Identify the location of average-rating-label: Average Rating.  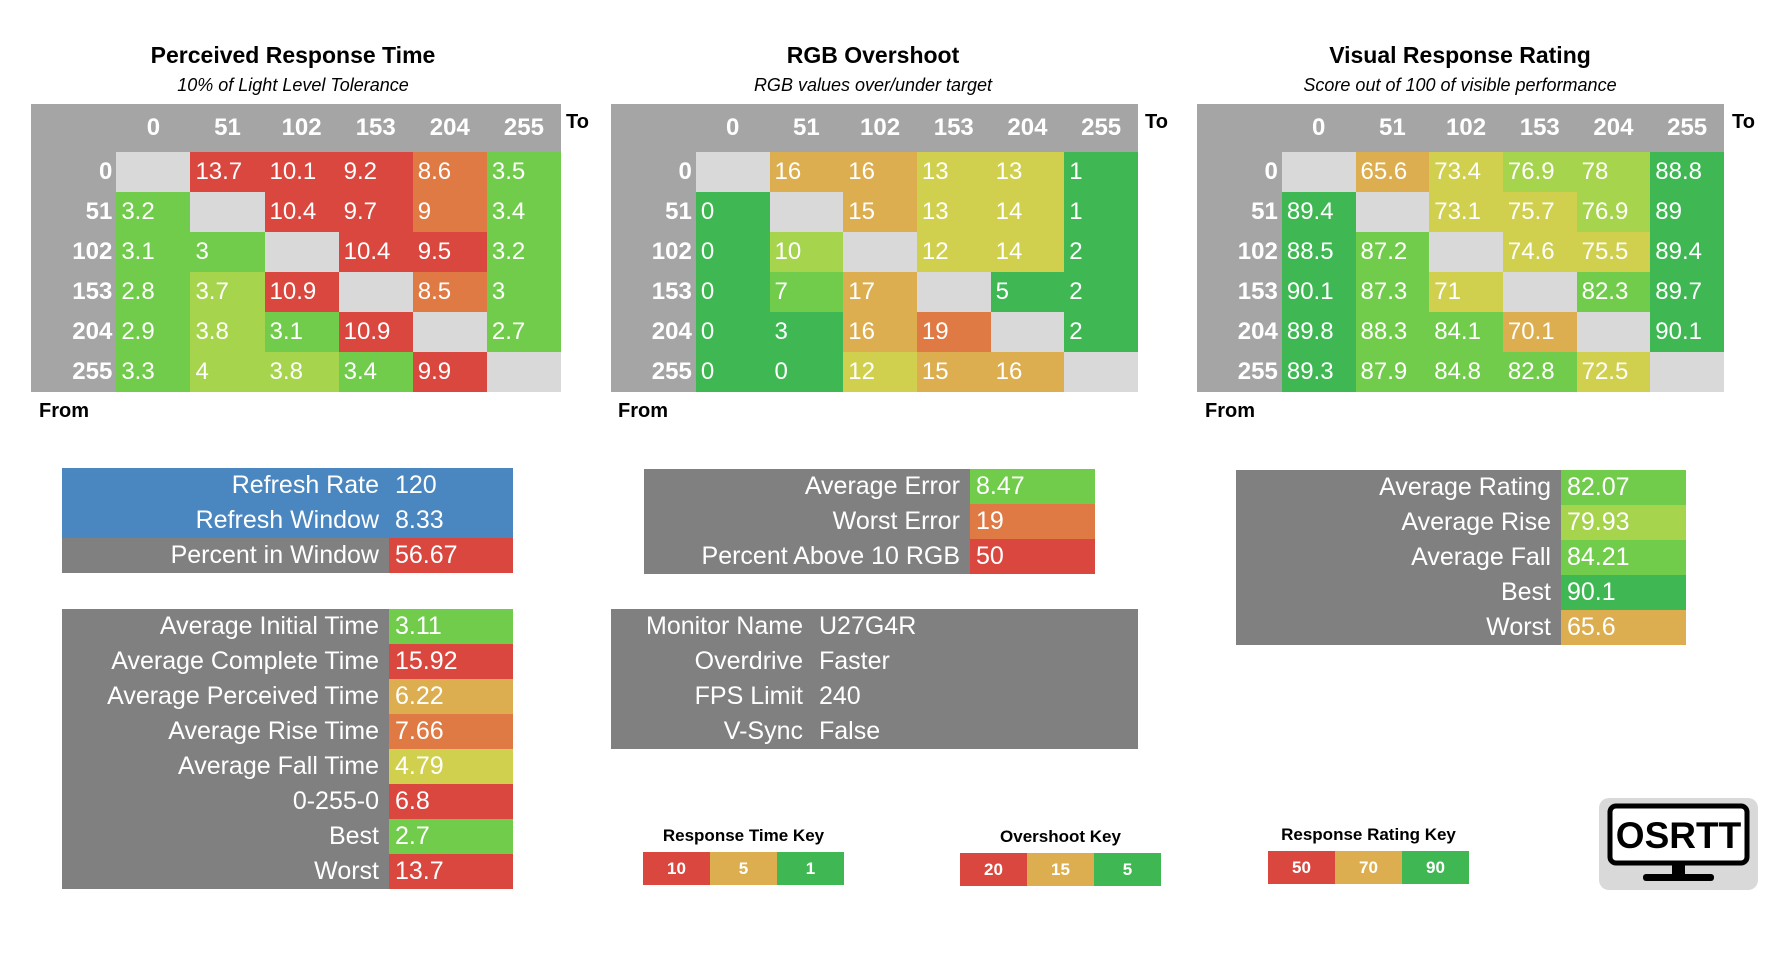
(1398, 487).